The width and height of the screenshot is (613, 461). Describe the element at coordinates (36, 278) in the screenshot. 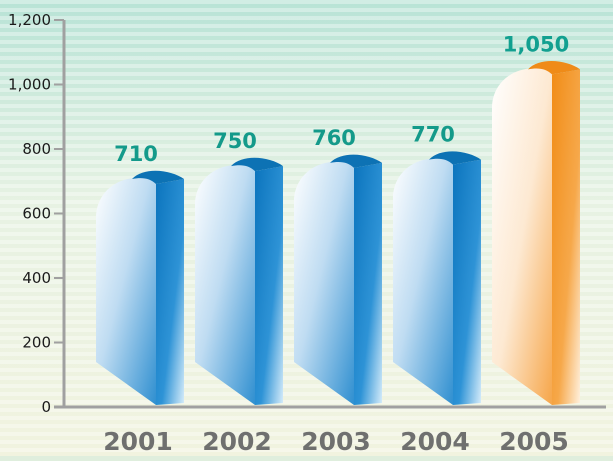

I see `y-tick-label: 400` at that location.